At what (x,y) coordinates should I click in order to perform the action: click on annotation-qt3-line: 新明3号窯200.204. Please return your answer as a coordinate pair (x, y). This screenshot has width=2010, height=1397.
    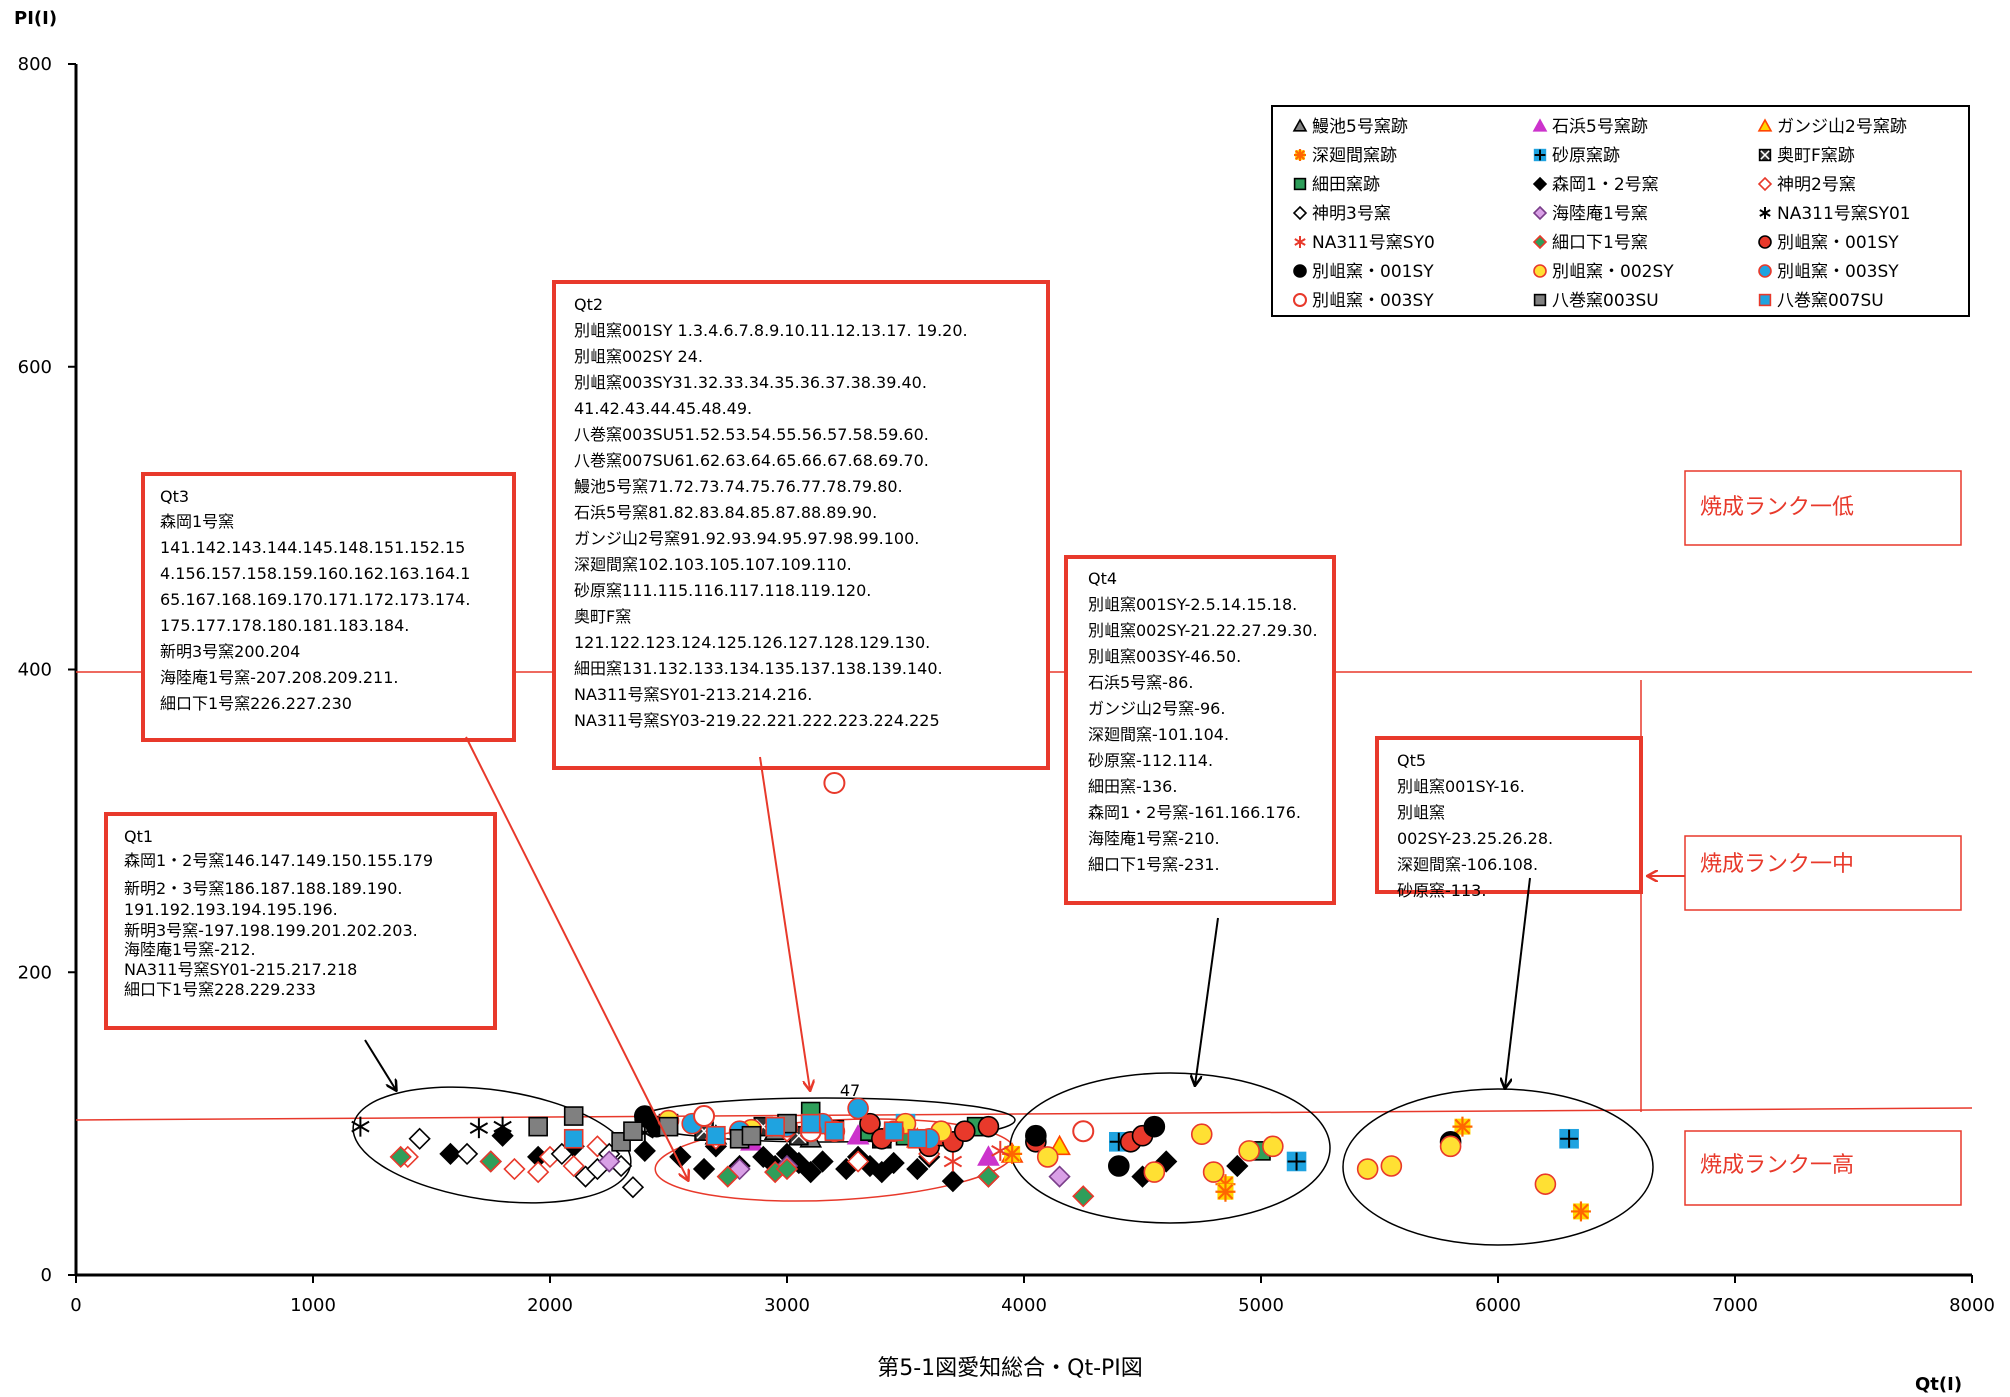
    Looking at the image, I should click on (230, 651).